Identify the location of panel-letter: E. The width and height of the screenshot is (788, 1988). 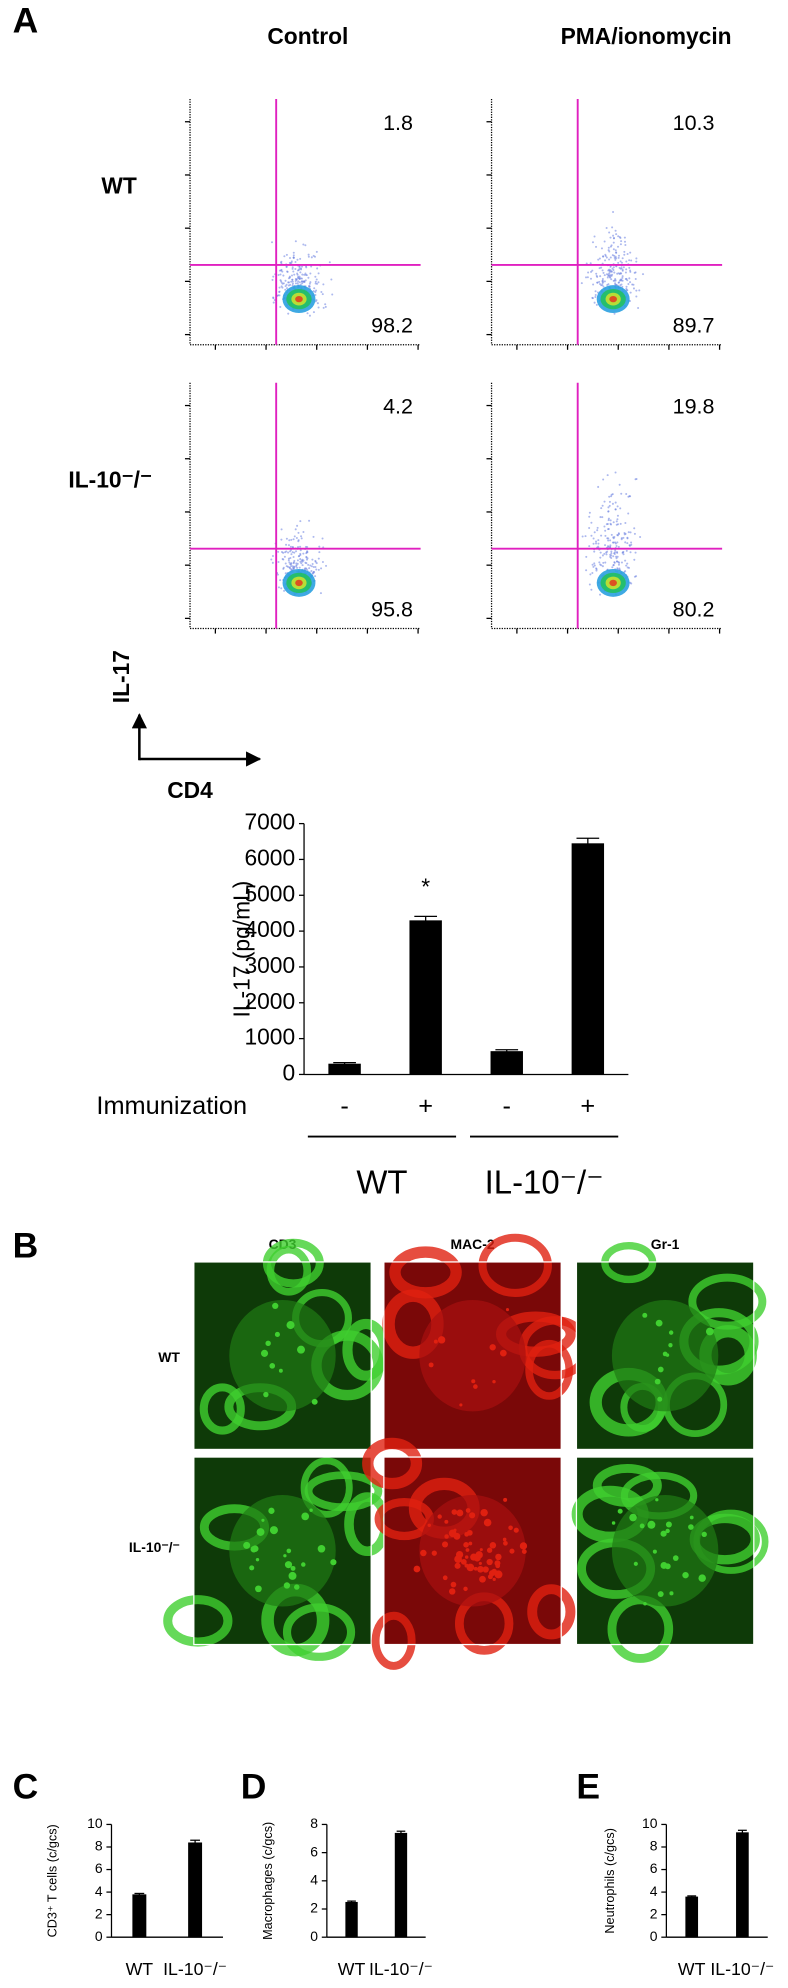
(588, 1786).